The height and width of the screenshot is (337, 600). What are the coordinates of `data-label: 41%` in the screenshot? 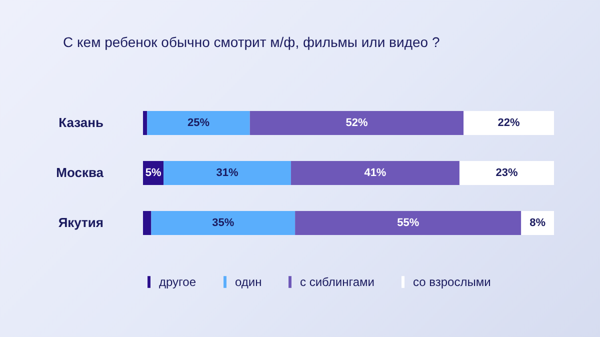 It's located at (375, 173).